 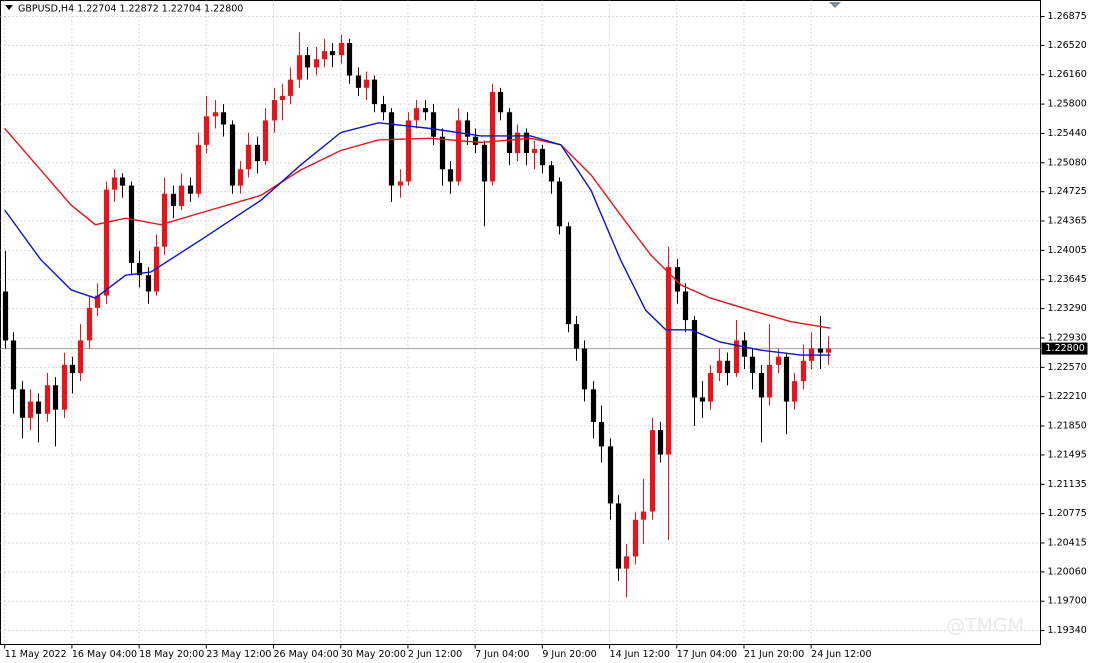 I want to click on shift-marker, so click(x=835, y=5).